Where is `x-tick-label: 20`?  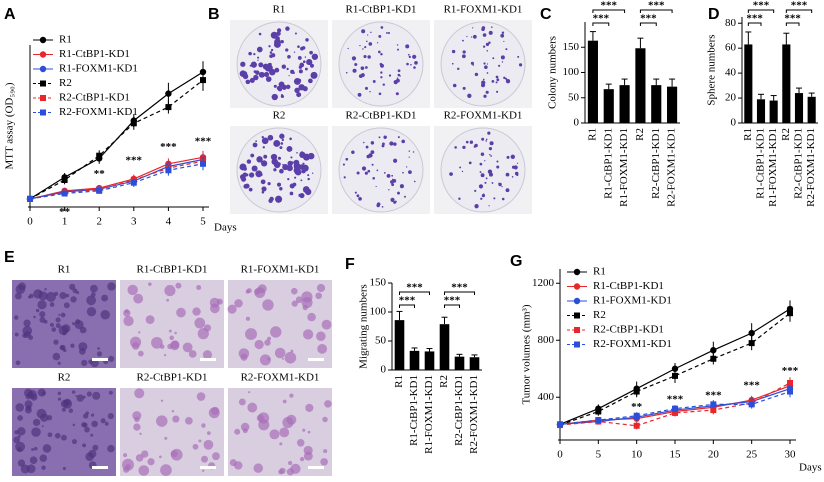
x-tick-label: 20 is located at coordinates (714, 455).